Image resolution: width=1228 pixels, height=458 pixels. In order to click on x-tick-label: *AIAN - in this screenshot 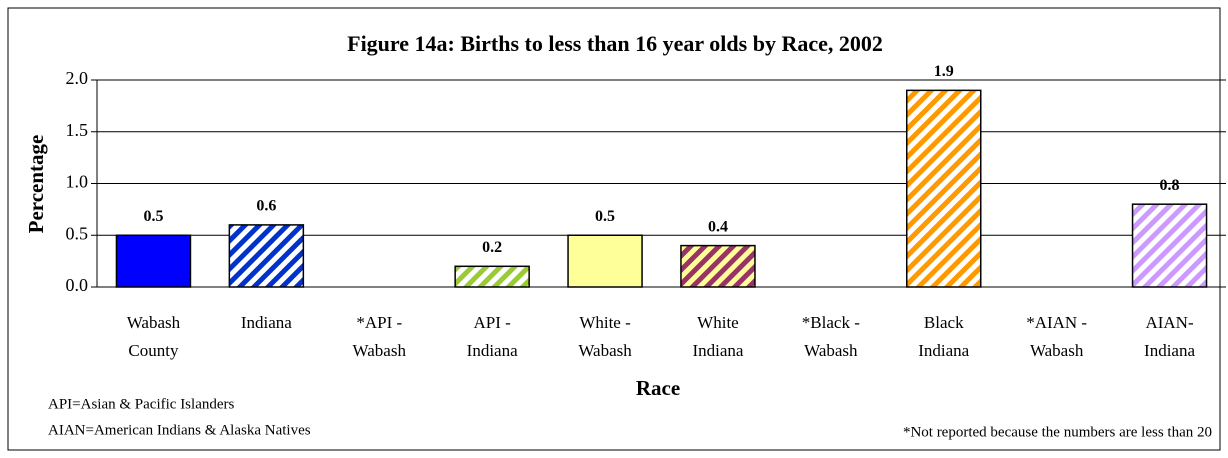, I will do `click(1056, 322)`.